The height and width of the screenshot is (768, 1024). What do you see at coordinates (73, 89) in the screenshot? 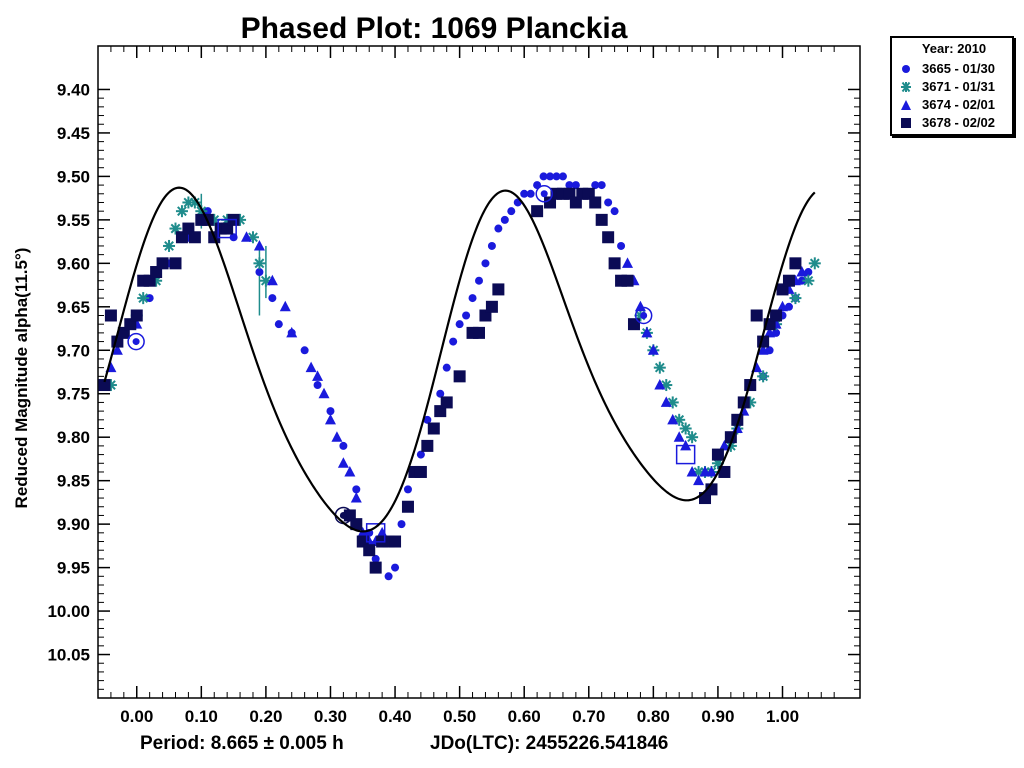
I see `y-tick-label: 9.40` at bounding box center [73, 89].